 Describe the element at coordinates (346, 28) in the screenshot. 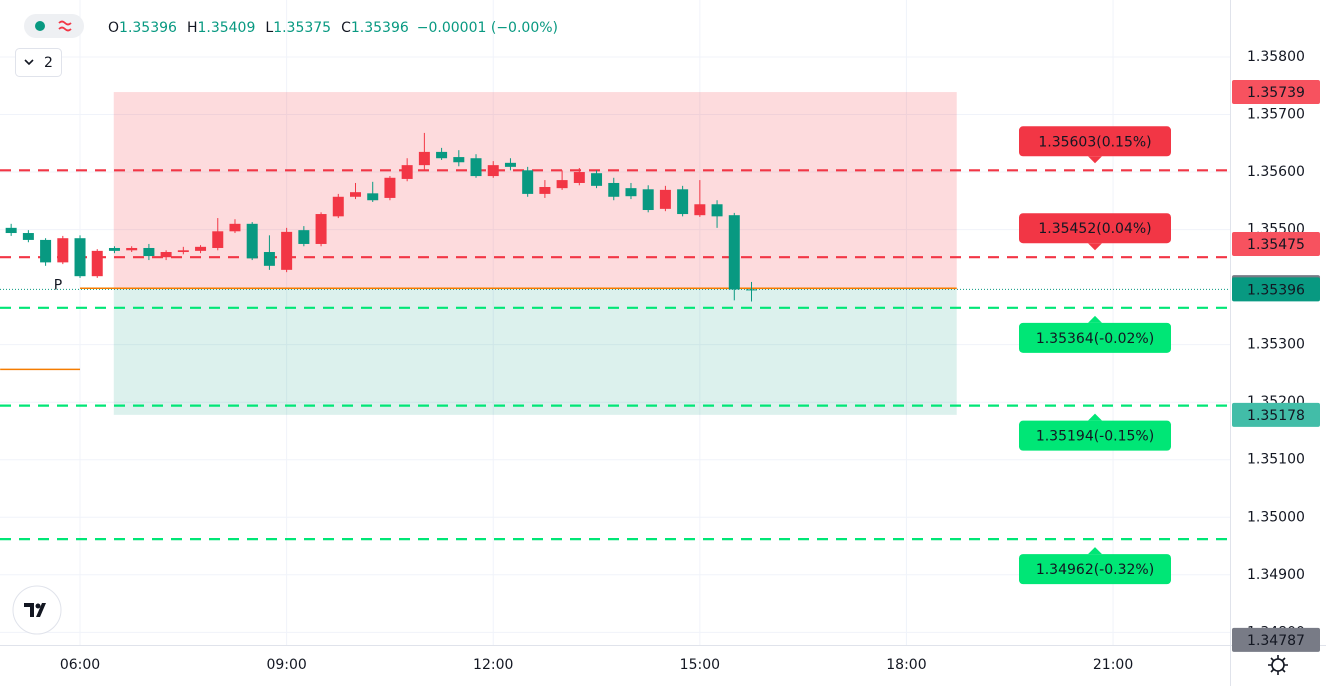

I see `ohlc-label: C` at that location.